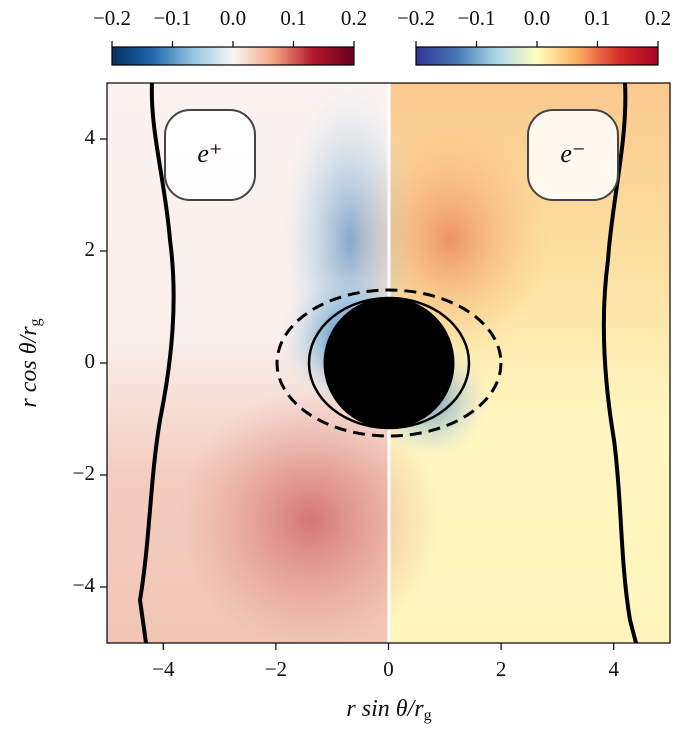 The height and width of the screenshot is (734, 675). I want to click on y-axis-label: r cos θ/rg, so click(30, 362).